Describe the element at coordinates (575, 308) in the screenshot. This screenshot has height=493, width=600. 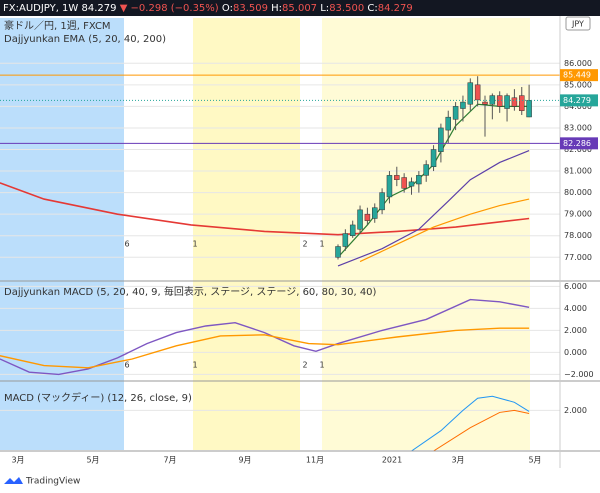
I see `y-tick-label: 4.000` at that location.